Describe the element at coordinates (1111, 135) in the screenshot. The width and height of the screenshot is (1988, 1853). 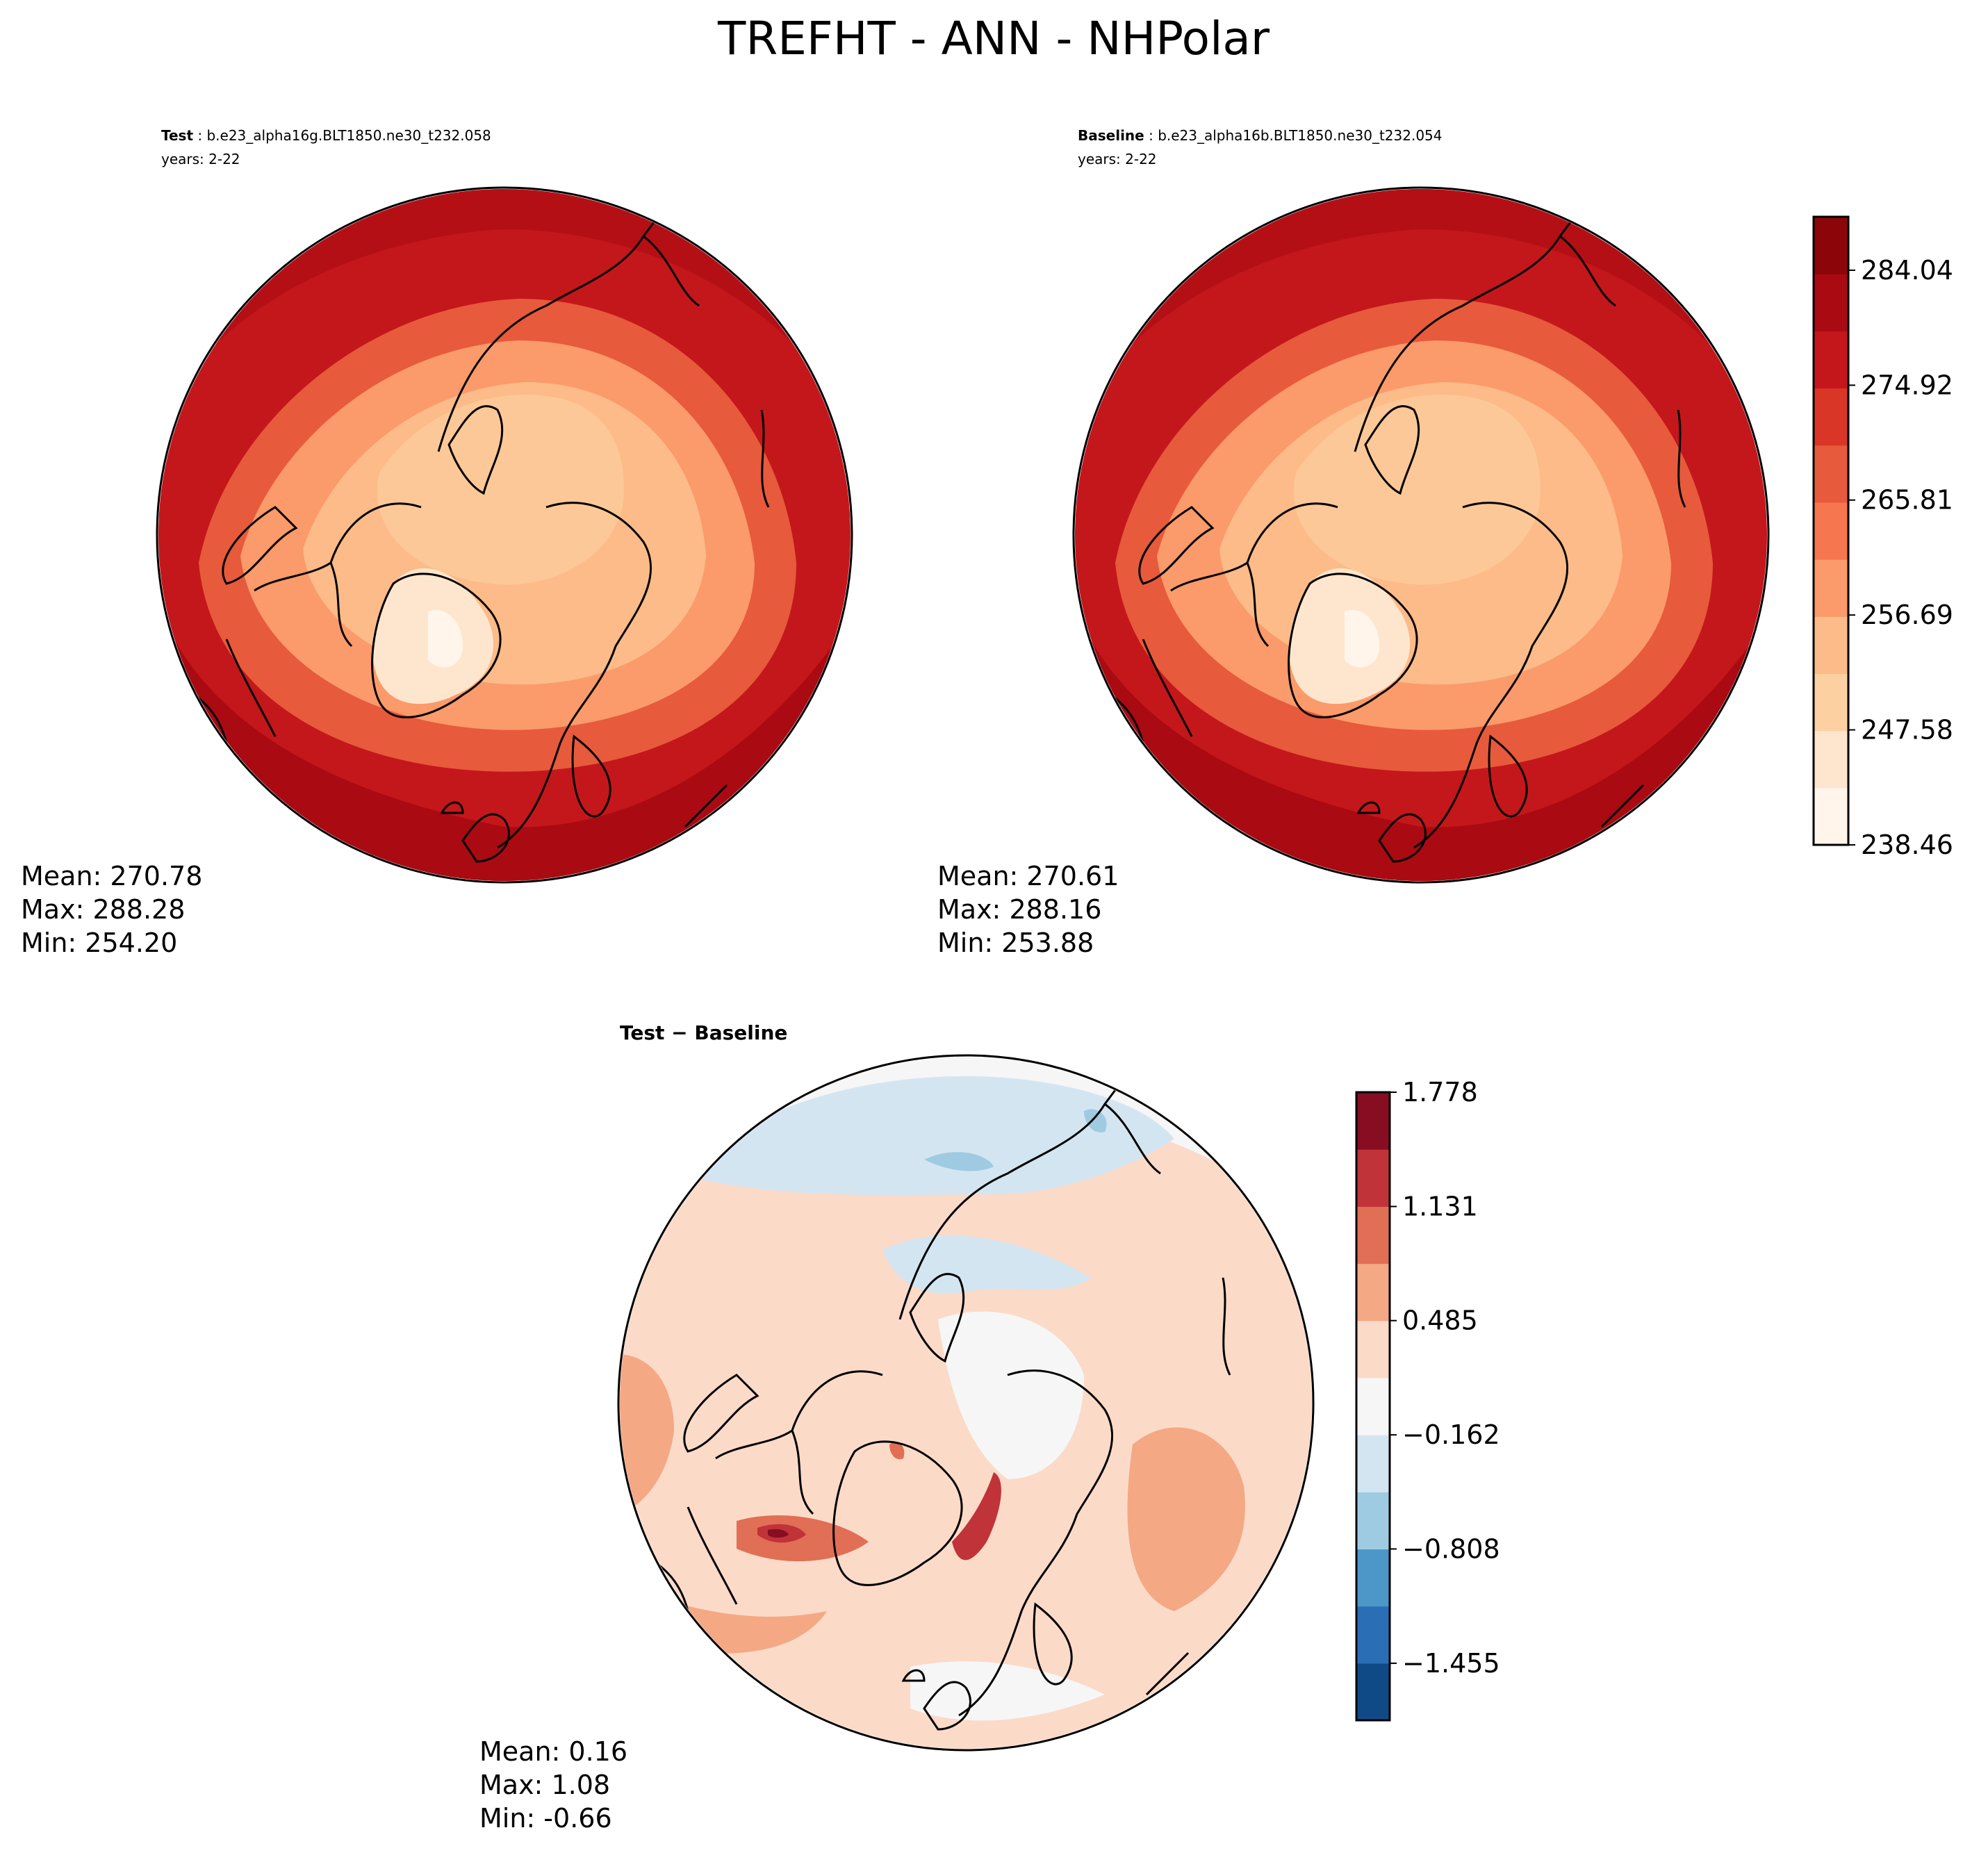
I see `baseline-label: Baseline` at that location.